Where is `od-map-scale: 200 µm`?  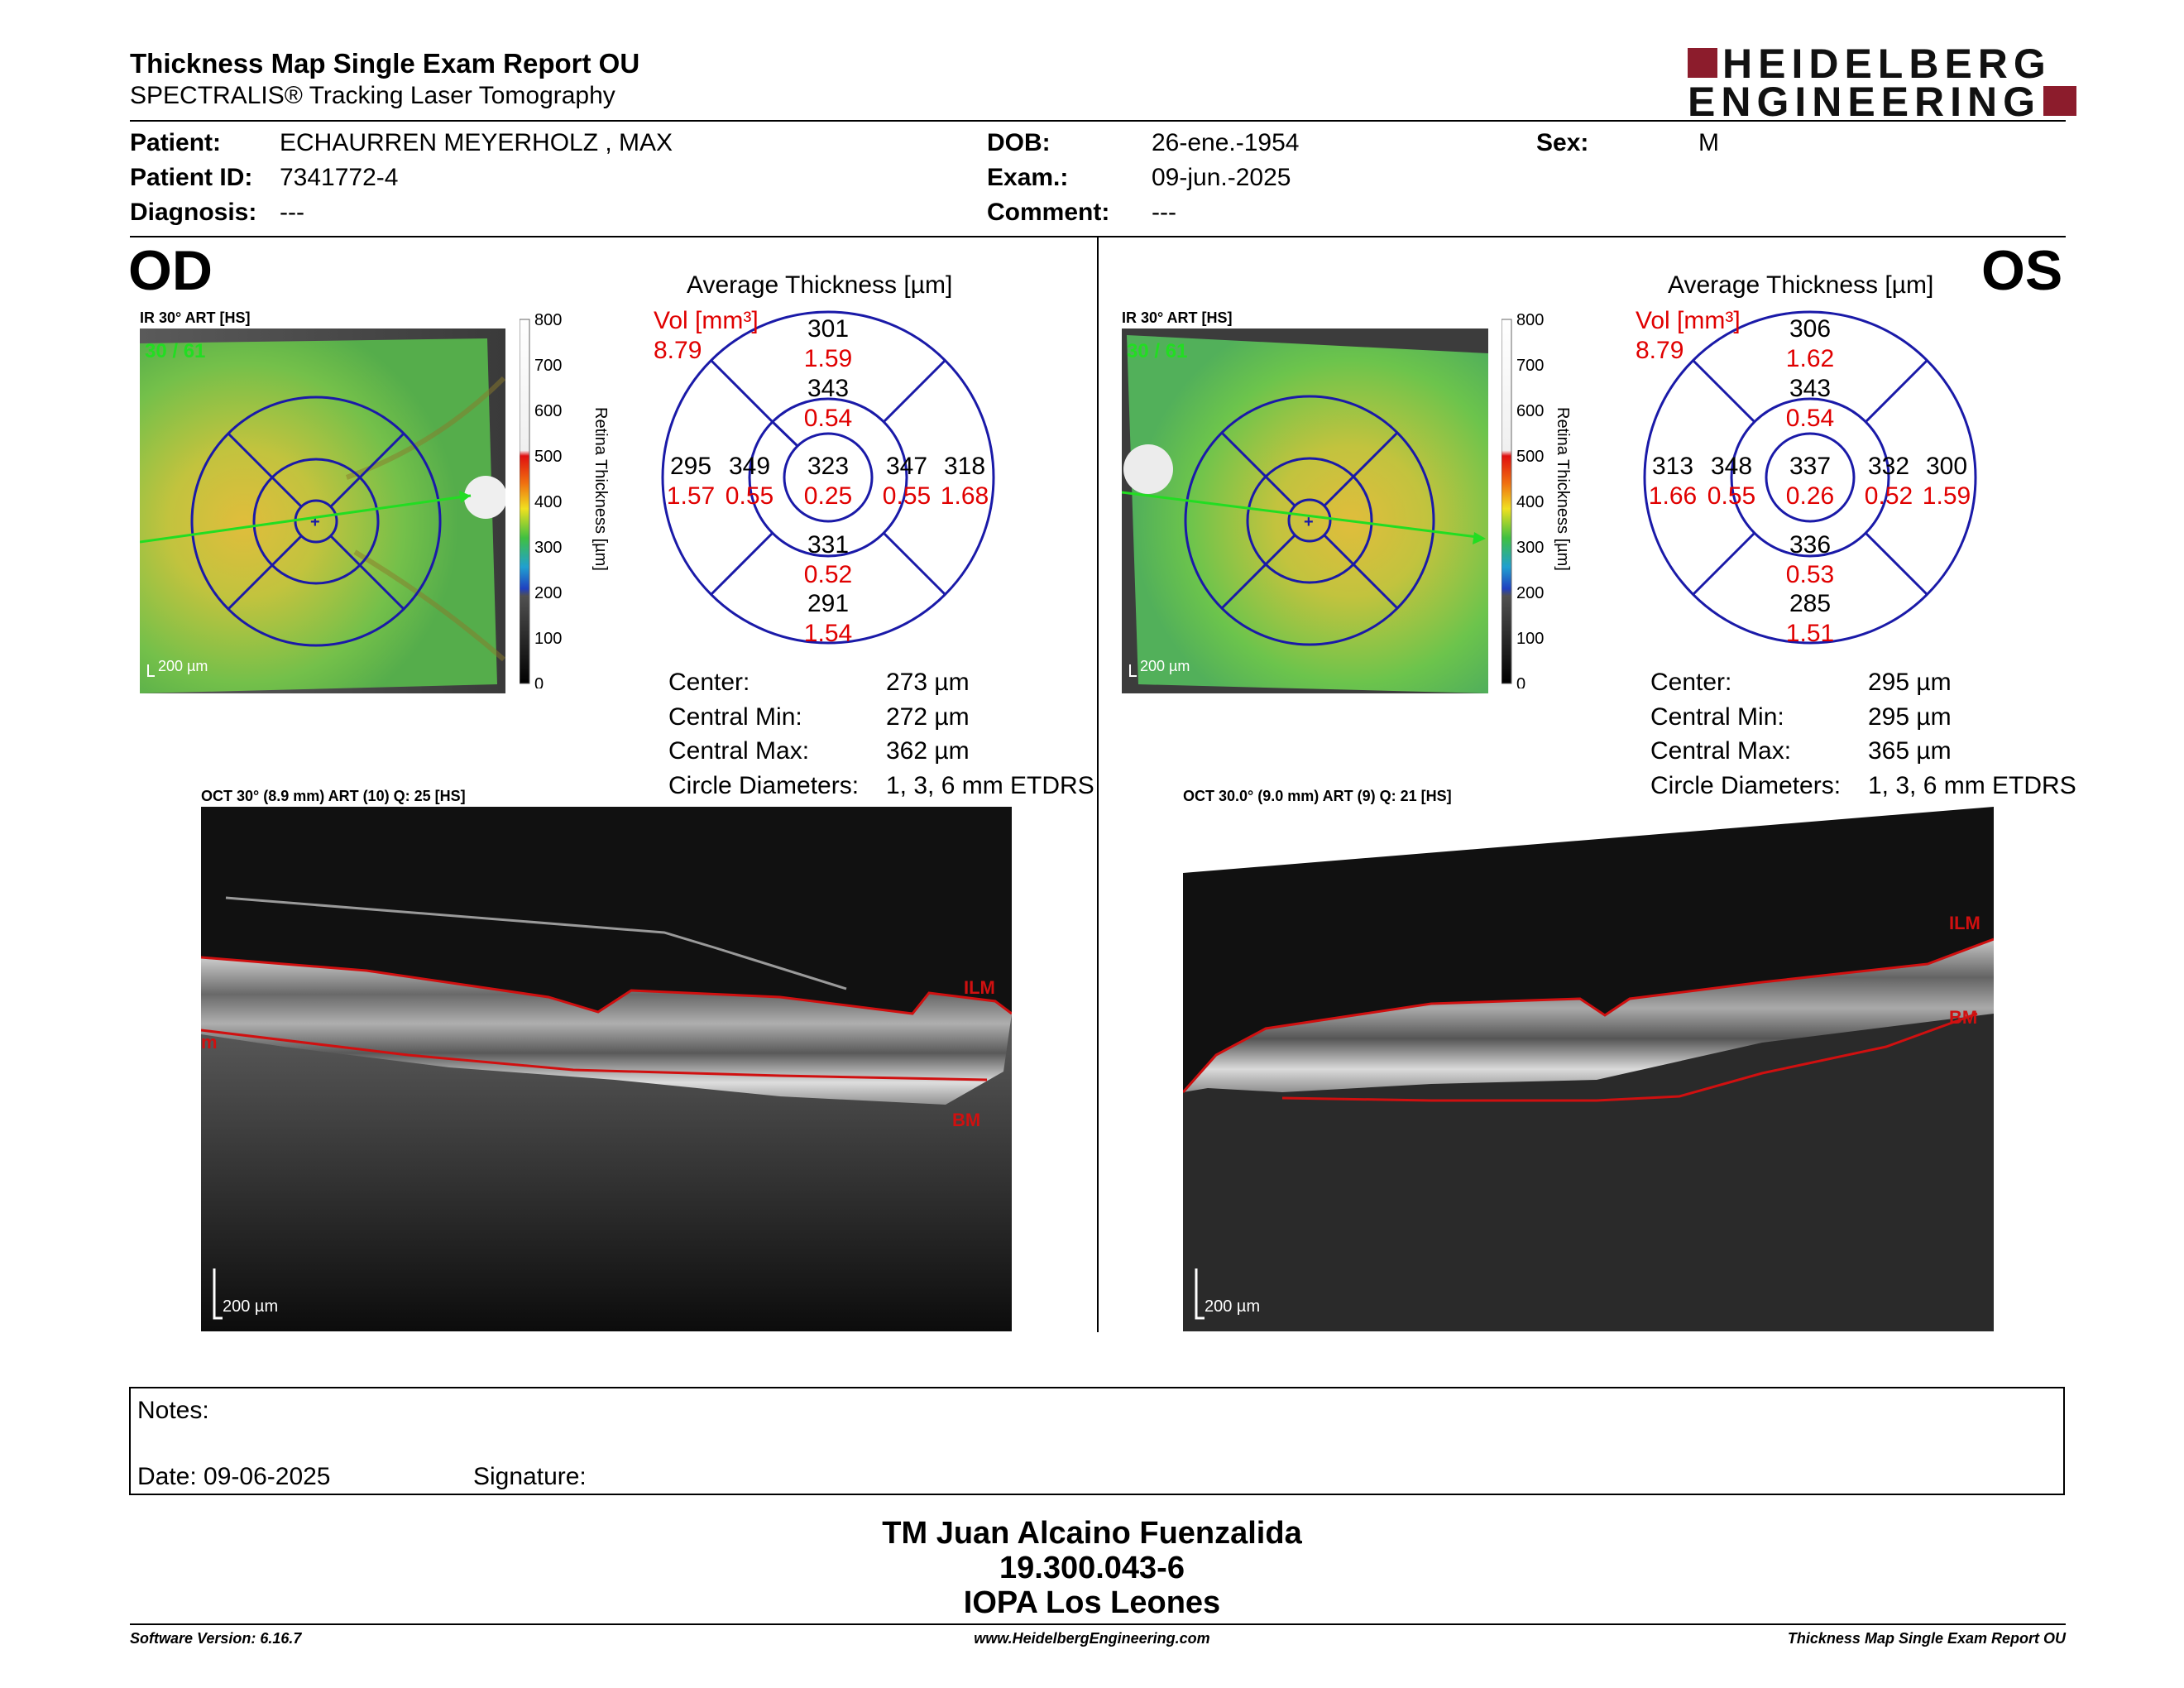
od-map-scale: 200 µm is located at coordinates (183, 666).